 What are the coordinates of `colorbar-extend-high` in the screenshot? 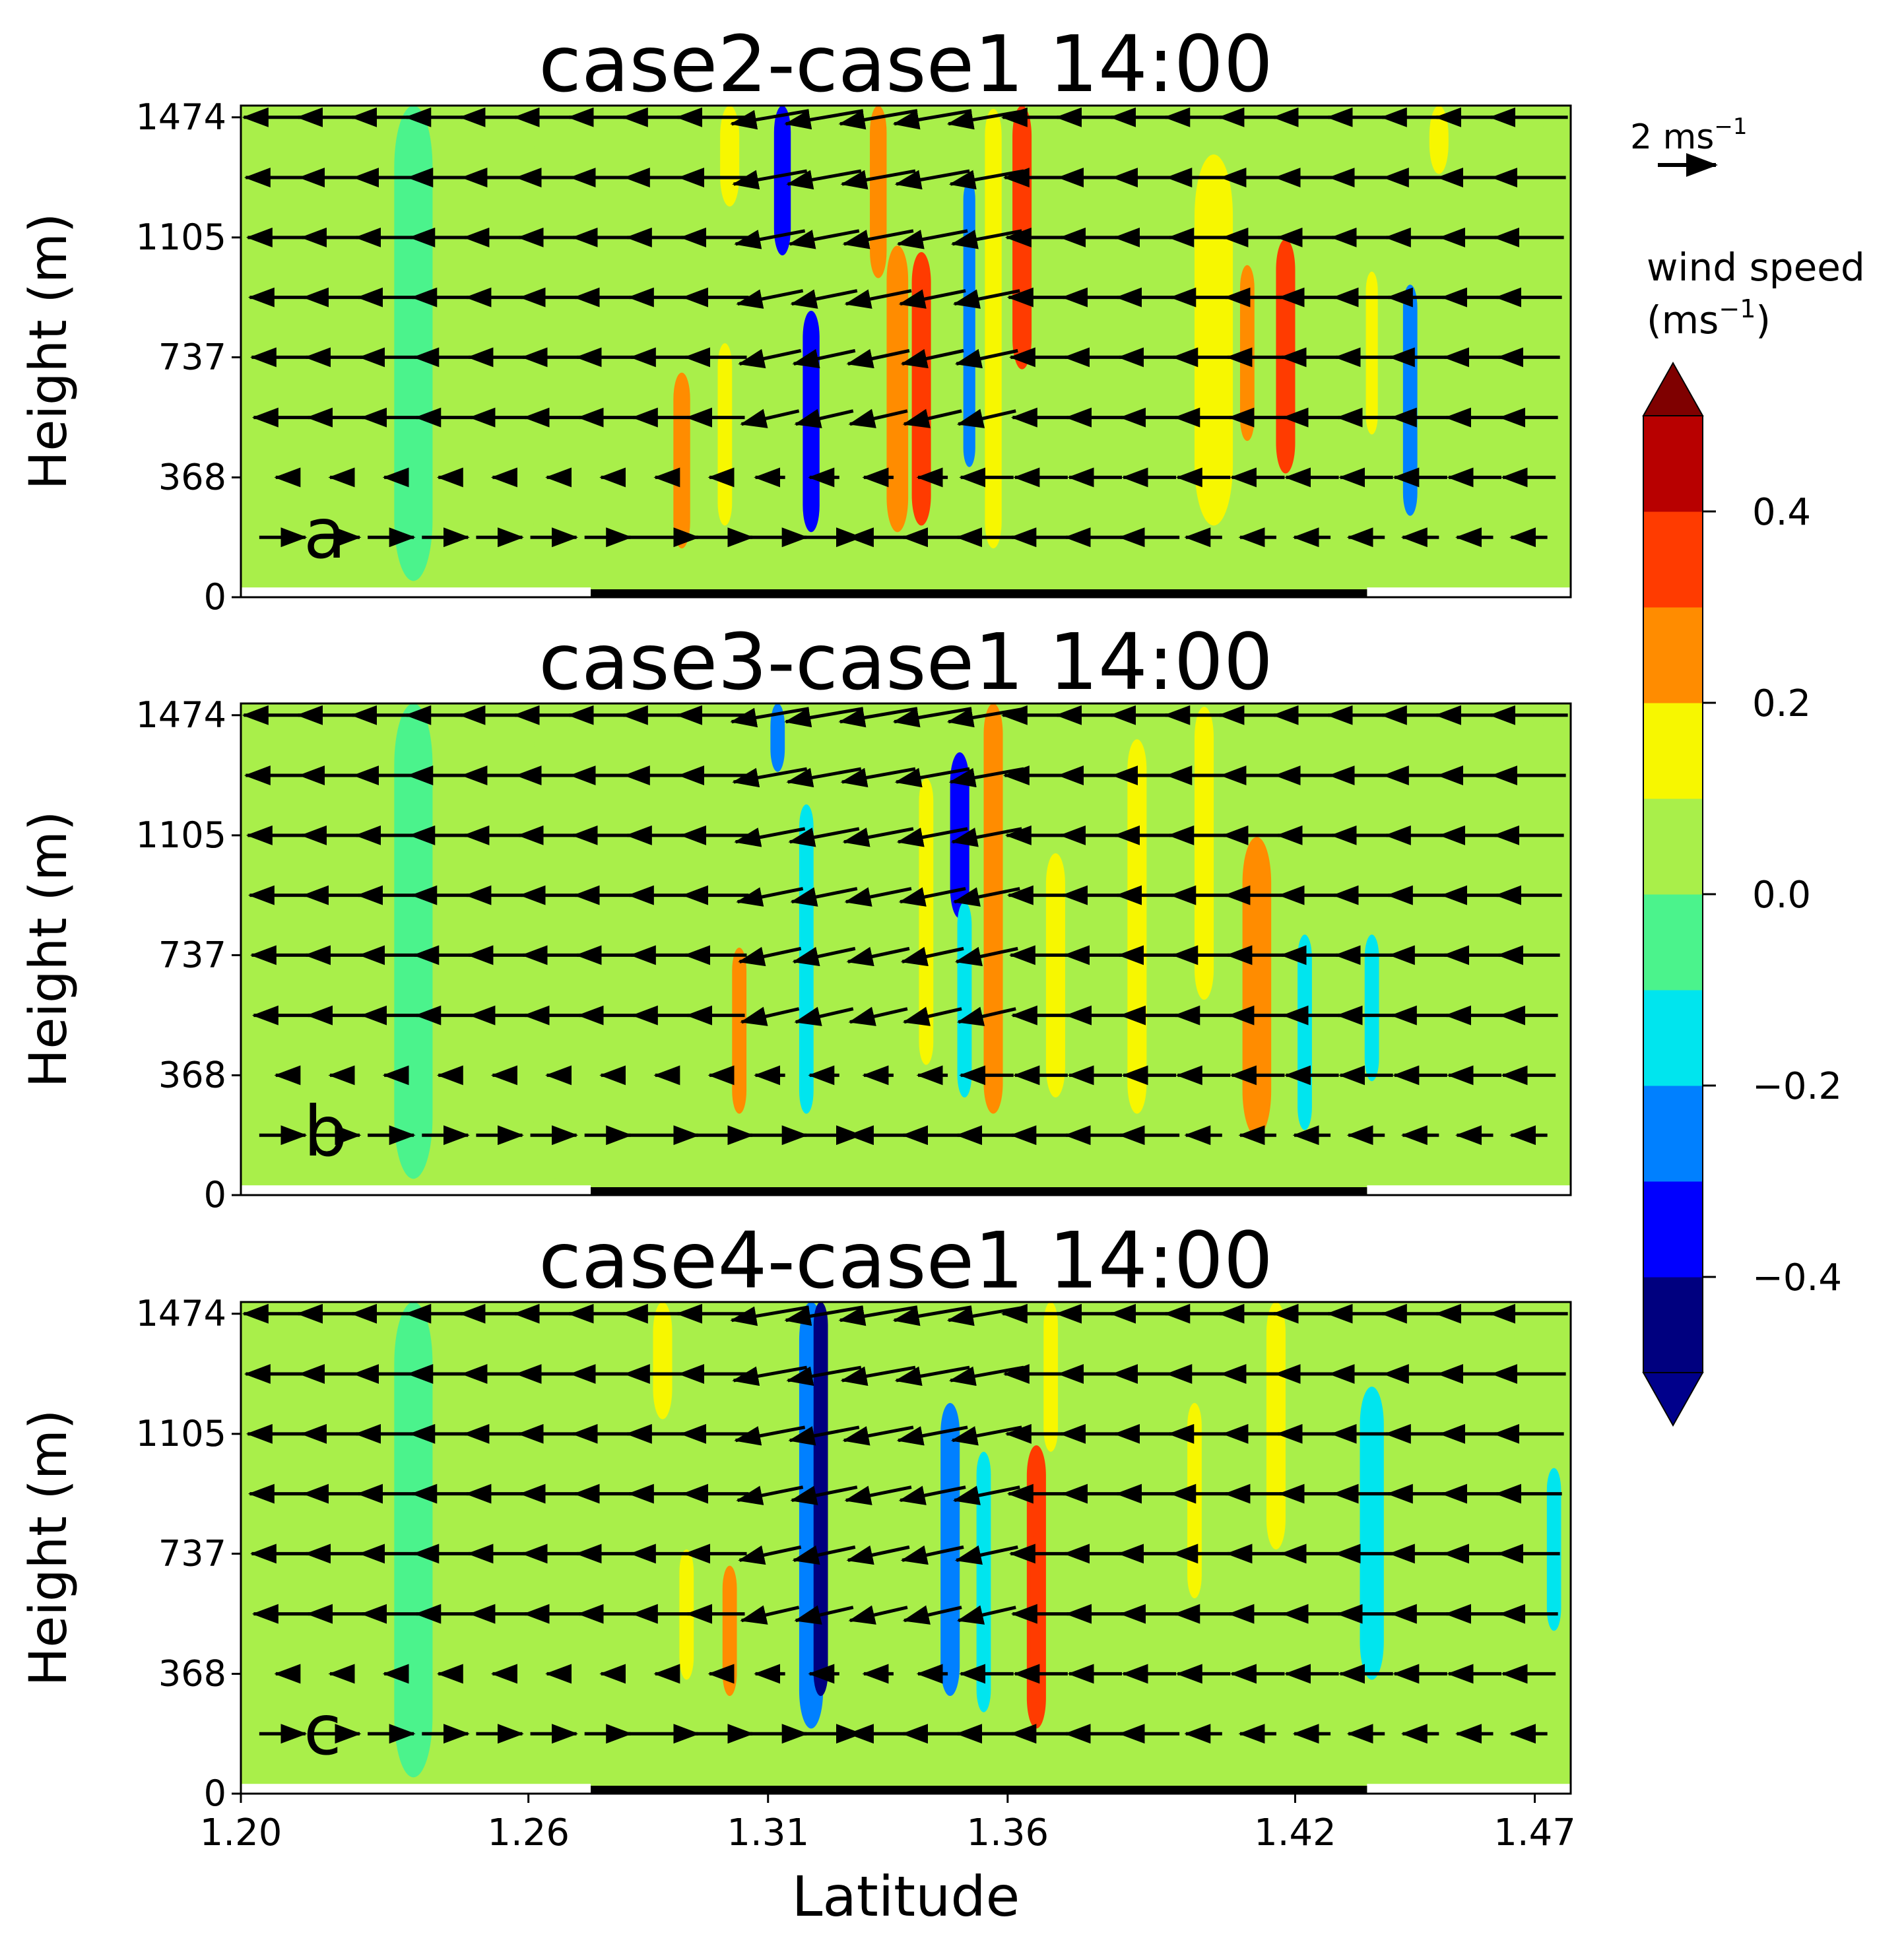 It's located at (1673, 388).